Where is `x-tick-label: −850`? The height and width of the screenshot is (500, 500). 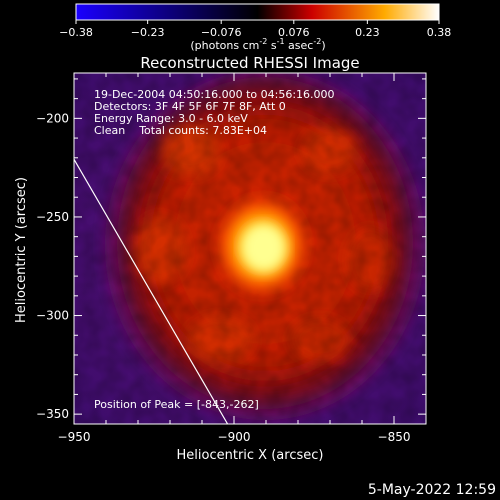 x-tick-label: −850 is located at coordinates (394, 437).